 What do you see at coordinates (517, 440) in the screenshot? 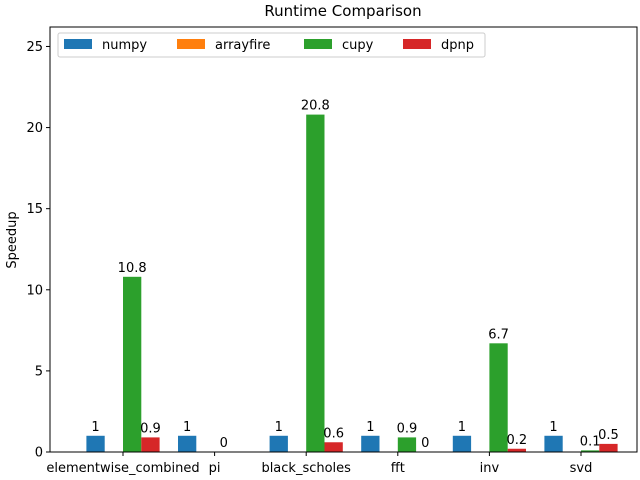
I see `data-label-dpnp: 0.2` at bounding box center [517, 440].